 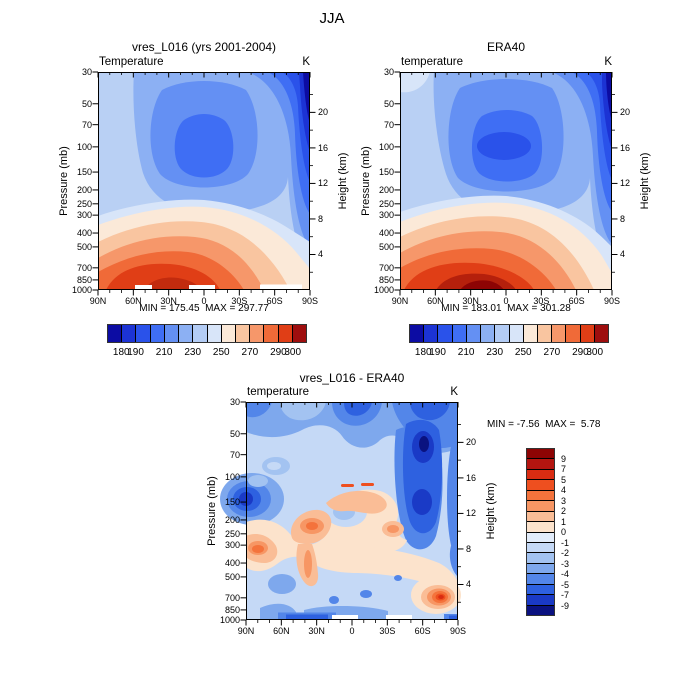 I want to click on colorbar-tick-label: 7, so click(x=564, y=469).